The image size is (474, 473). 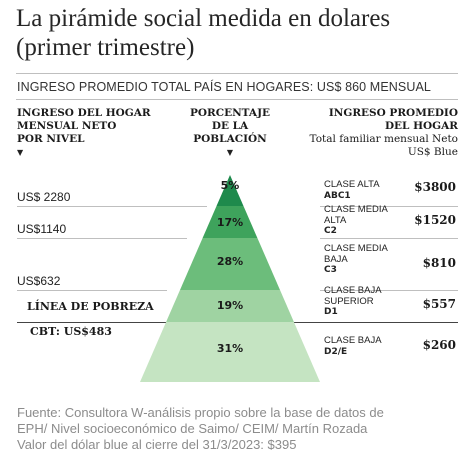 I want to click on level-code: C2, so click(x=330, y=231).